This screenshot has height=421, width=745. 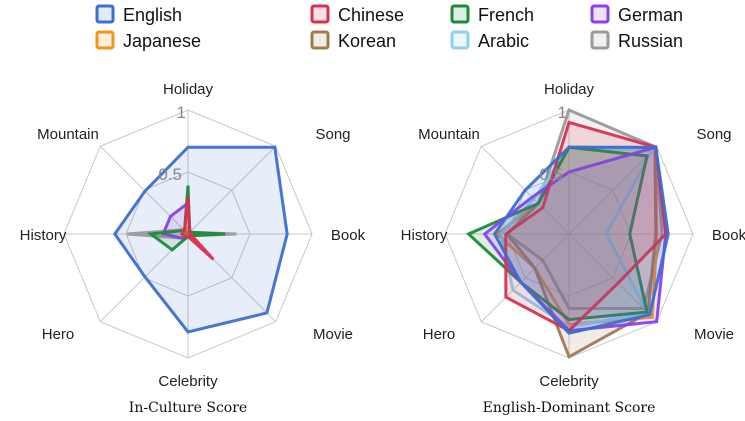 I want to click on legend-swatch-french, so click(x=460, y=14).